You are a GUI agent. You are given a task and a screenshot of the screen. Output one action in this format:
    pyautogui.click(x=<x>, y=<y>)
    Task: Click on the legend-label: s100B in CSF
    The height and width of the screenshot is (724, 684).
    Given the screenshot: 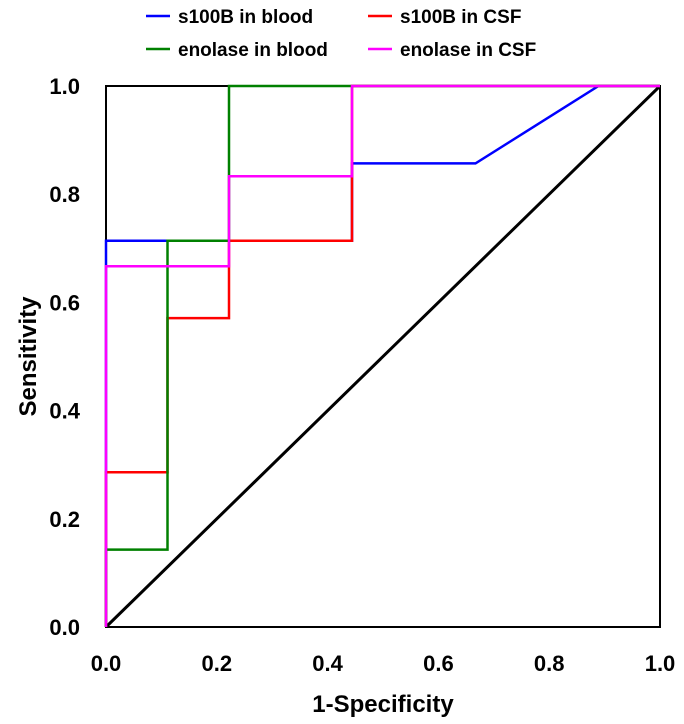 What is the action you would take?
    pyautogui.click(x=460, y=17)
    